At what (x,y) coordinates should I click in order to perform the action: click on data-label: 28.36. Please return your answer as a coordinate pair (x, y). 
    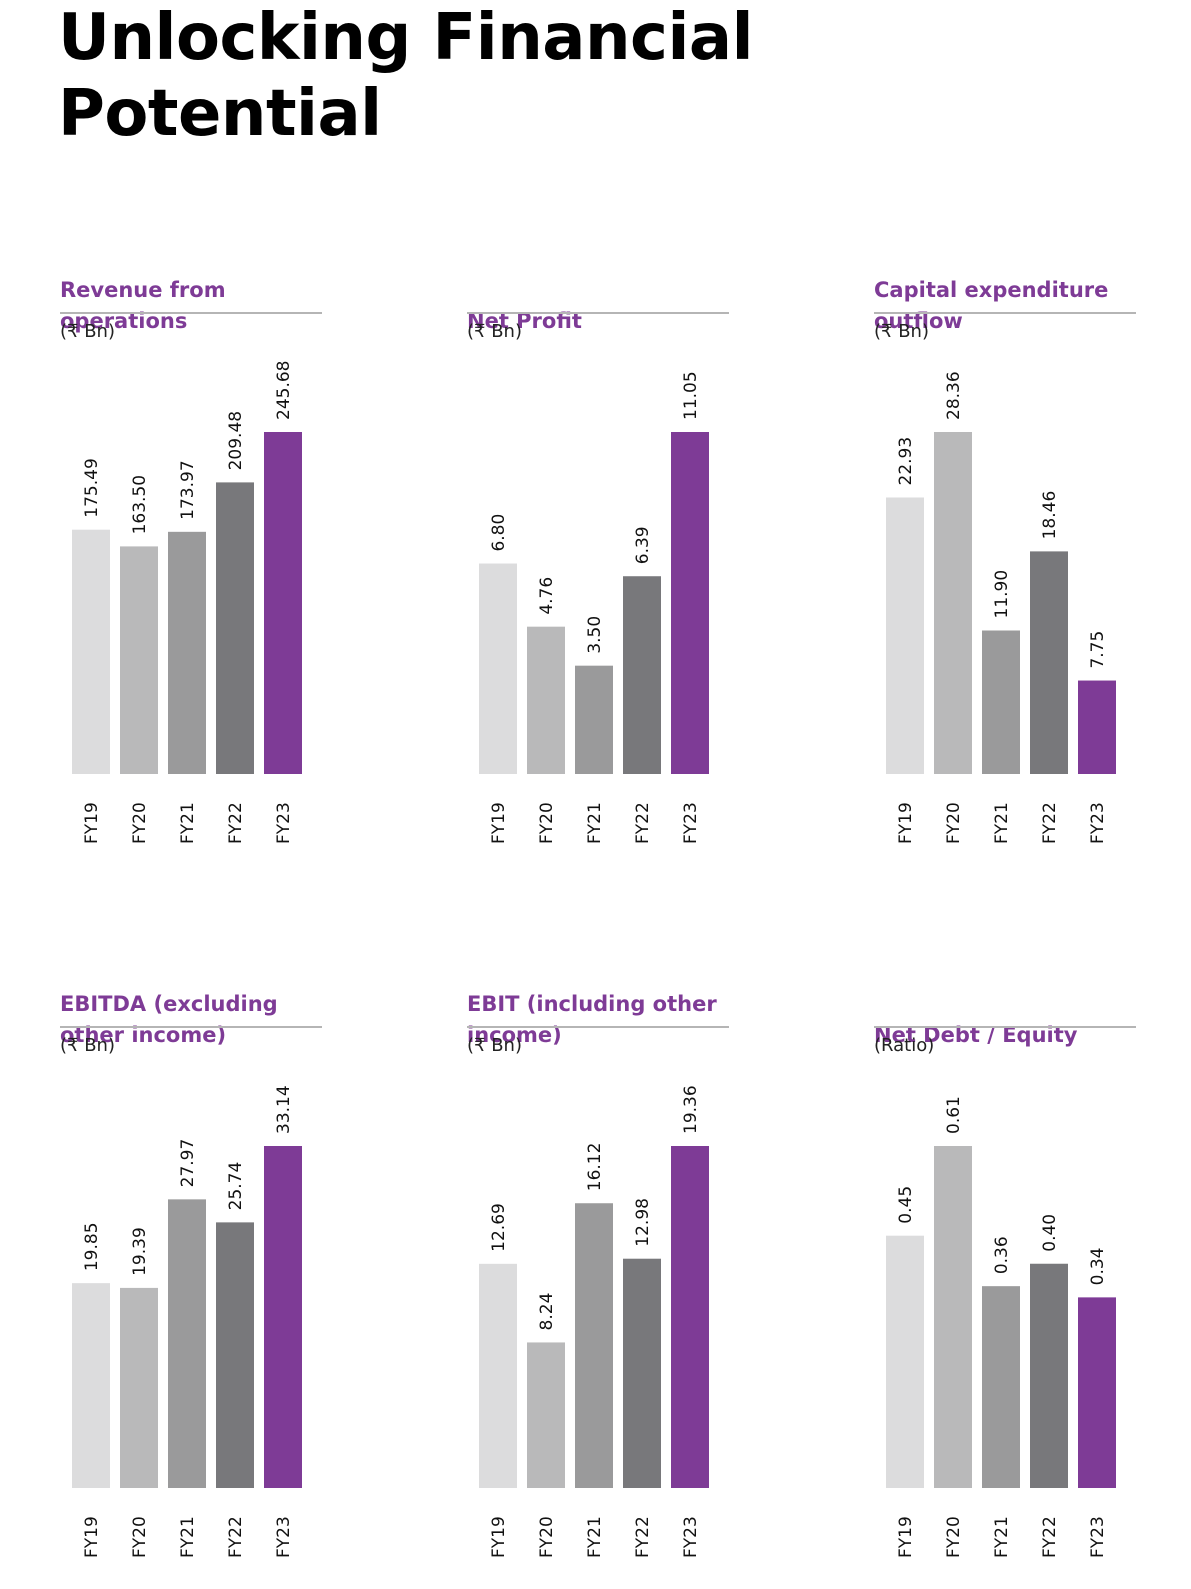
    Looking at the image, I should click on (954, 395).